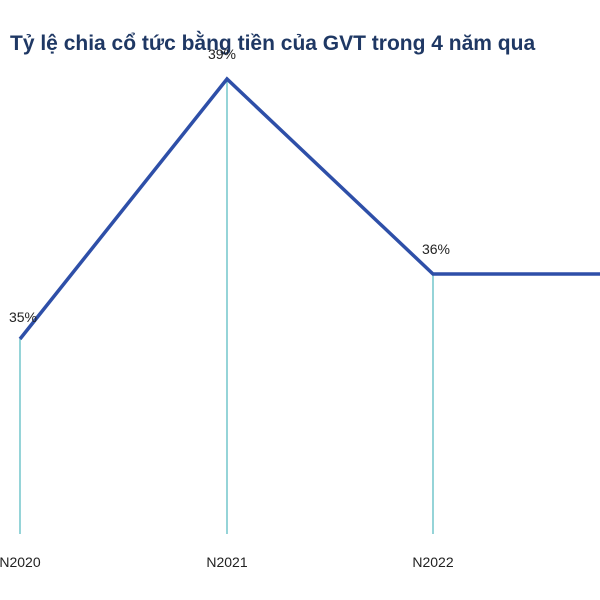 This screenshot has height=600, width=600. I want to click on tick-label-n2020: N2020, so click(20, 562).